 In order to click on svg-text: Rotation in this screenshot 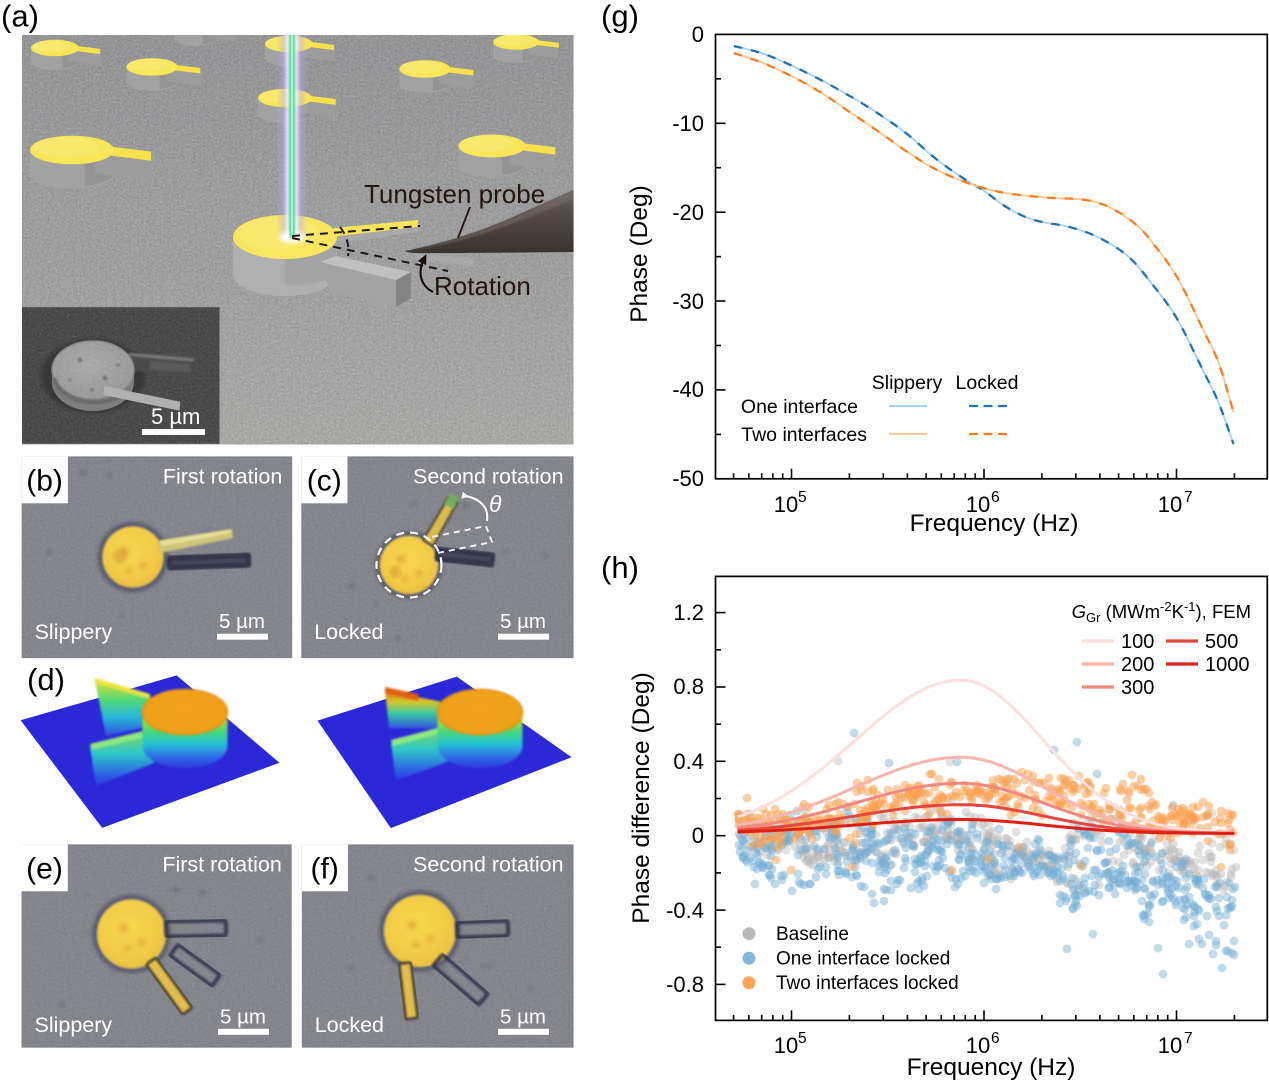, I will do `click(482, 286)`.